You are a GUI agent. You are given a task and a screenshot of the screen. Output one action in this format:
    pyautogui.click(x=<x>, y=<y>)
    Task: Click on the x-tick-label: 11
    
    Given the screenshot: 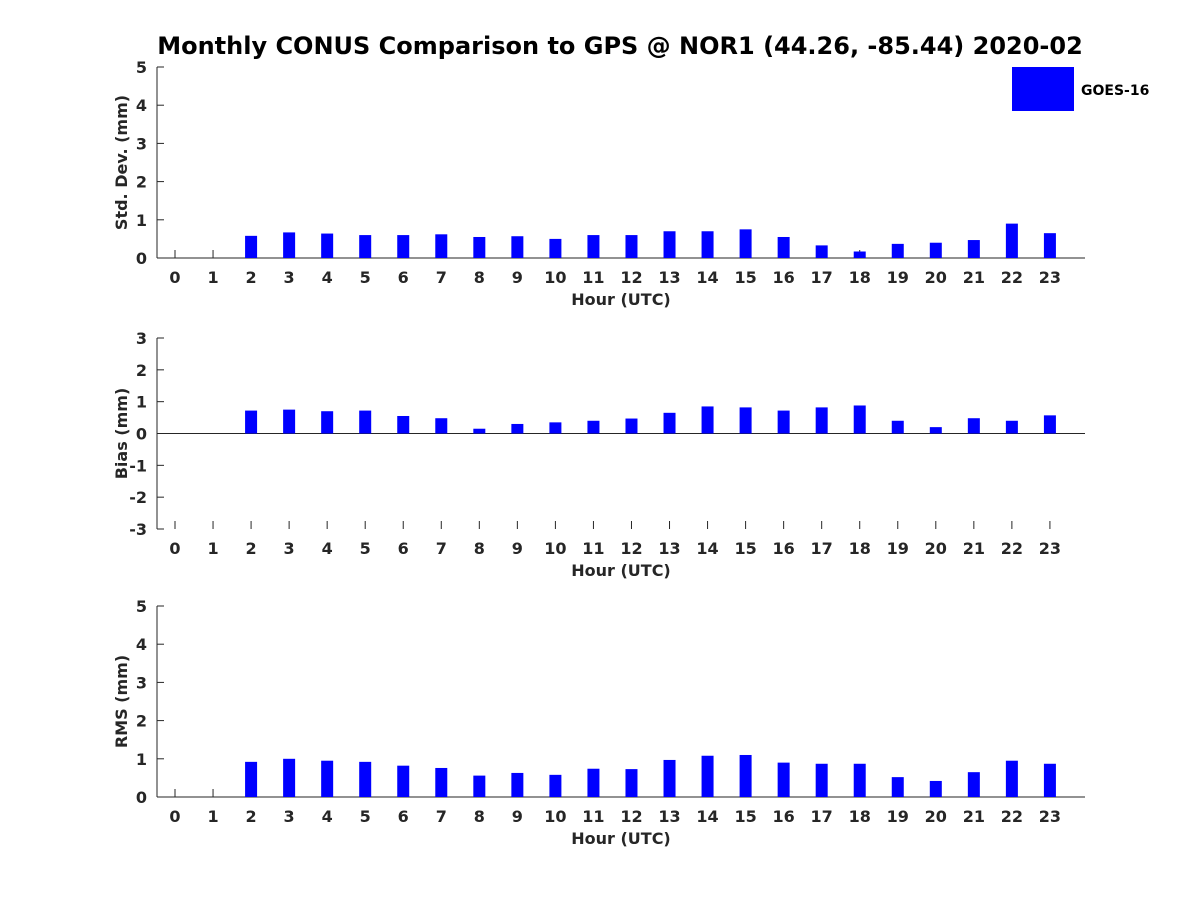 What is the action you would take?
    pyautogui.click(x=593, y=277)
    